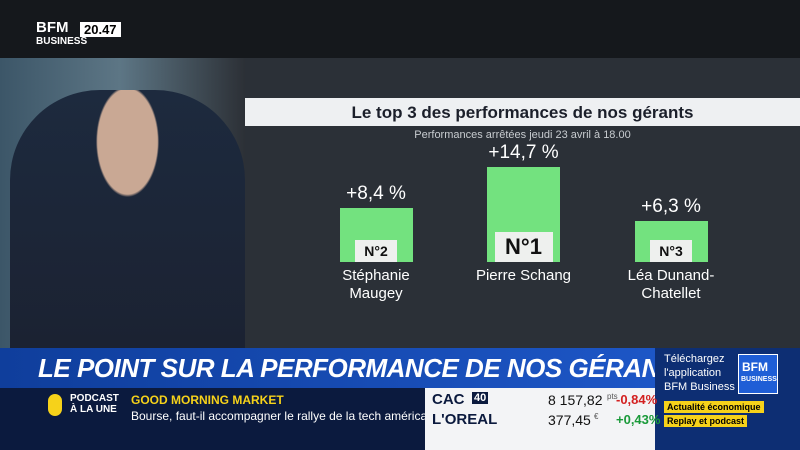 This screenshot has height=450, width=800. I want to click on category-label: Stéphanie Maugey, so click(376, 284).